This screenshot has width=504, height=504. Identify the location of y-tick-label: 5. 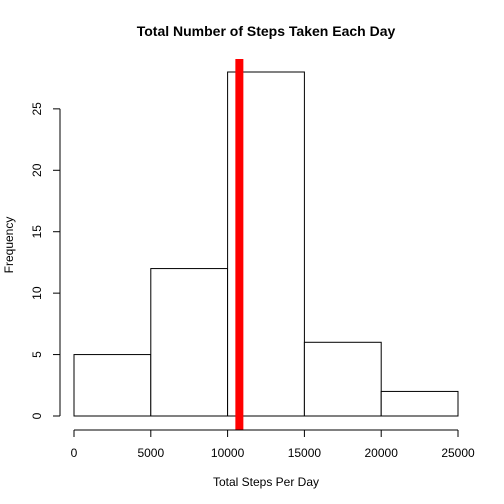
(37, 354).